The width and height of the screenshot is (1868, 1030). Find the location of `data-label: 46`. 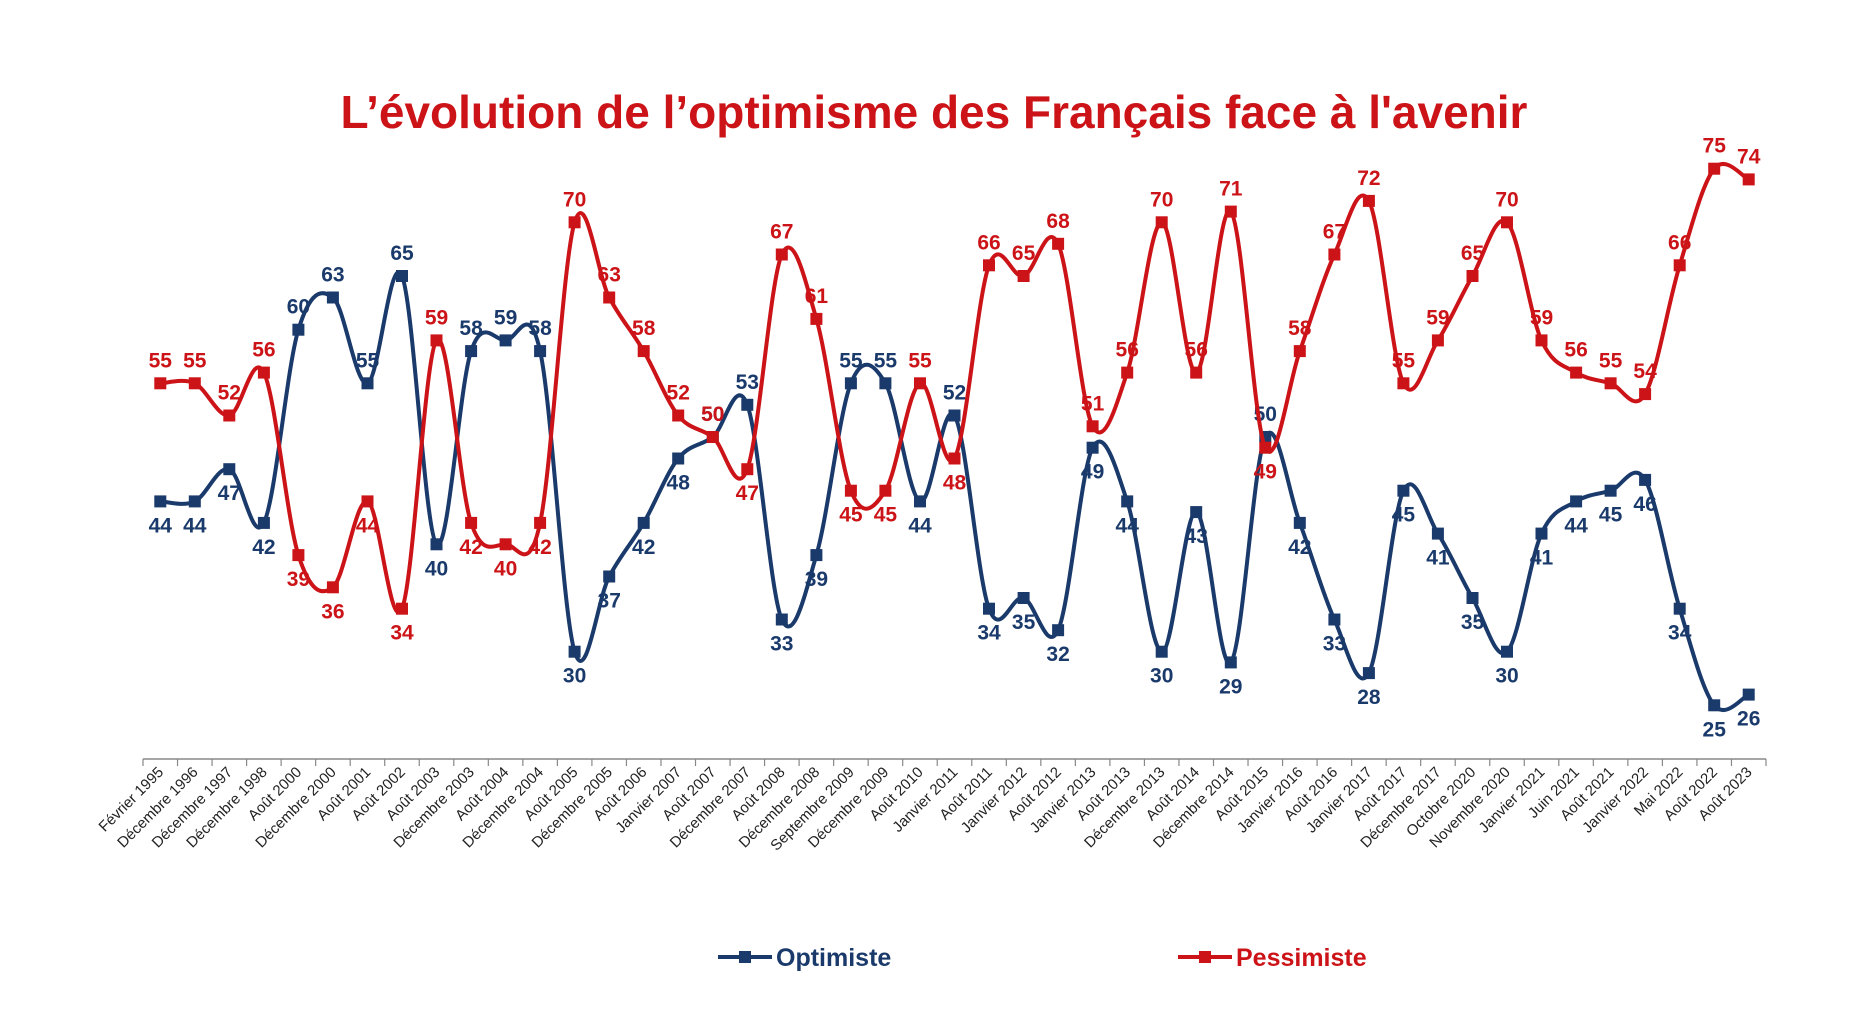

data-label: 46 is located at coordinates (1644, 504).